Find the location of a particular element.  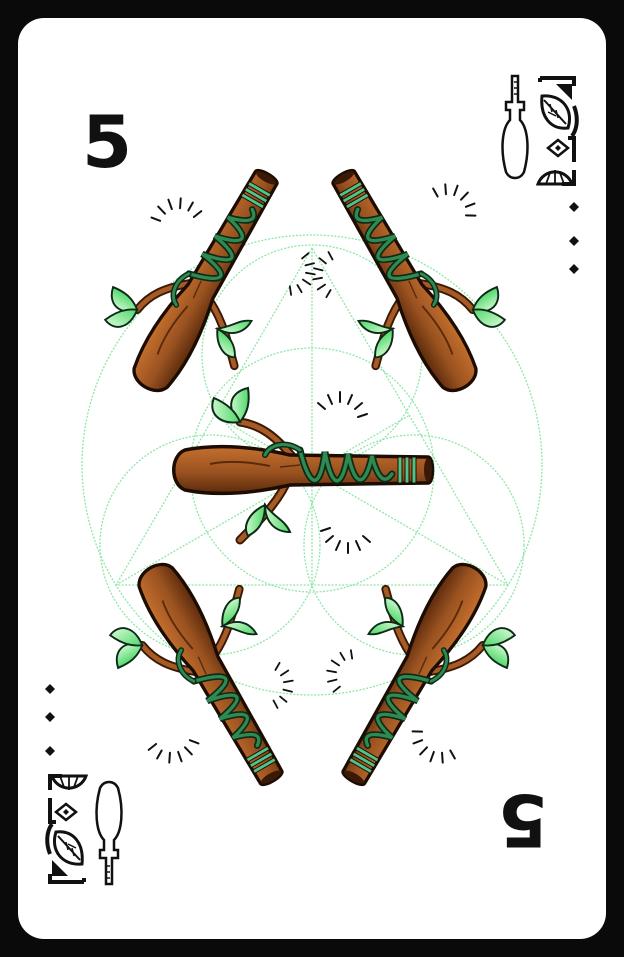

corner-emblem-bottom-left is located at coordinates (84, 830).